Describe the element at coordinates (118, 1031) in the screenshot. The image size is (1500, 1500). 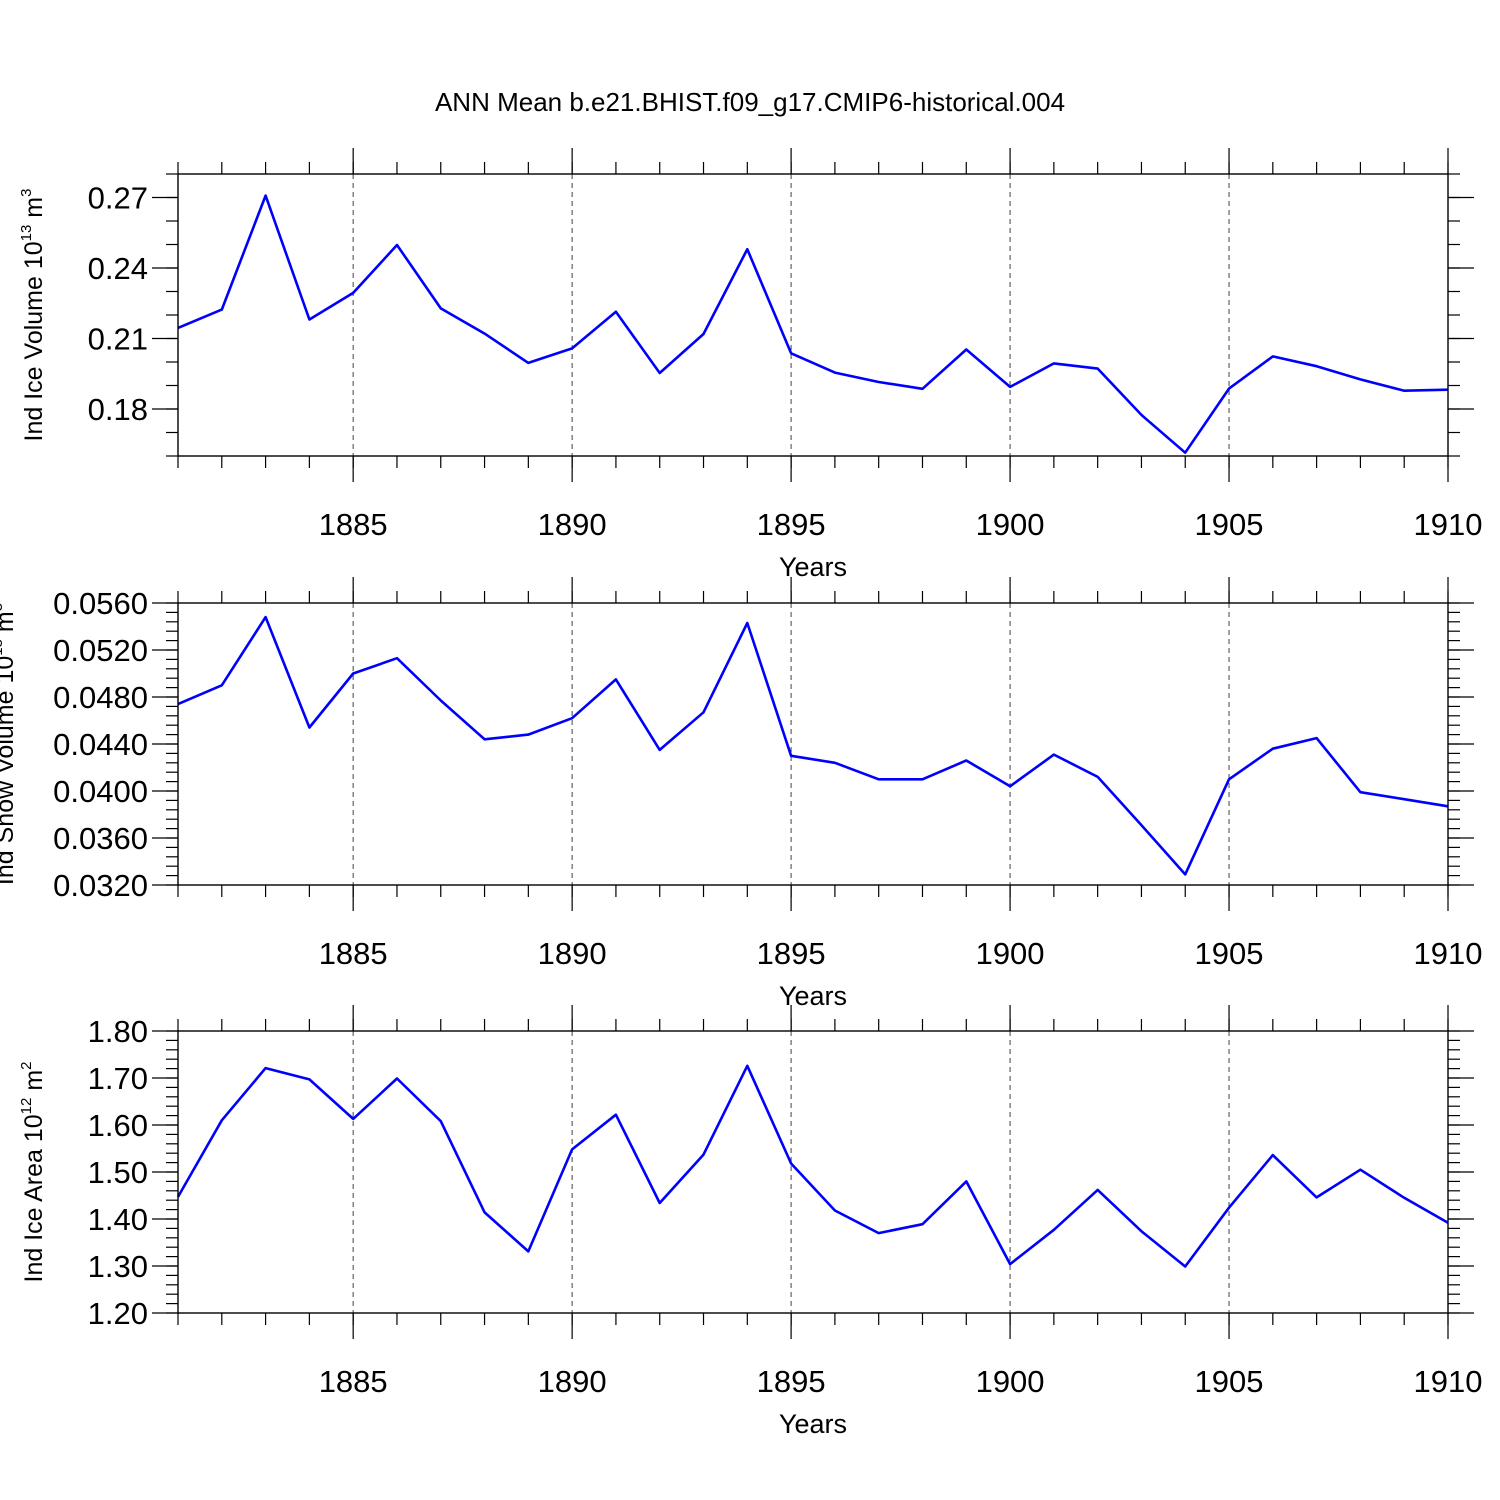
I see `y-tick-label: 1.80` at that location.